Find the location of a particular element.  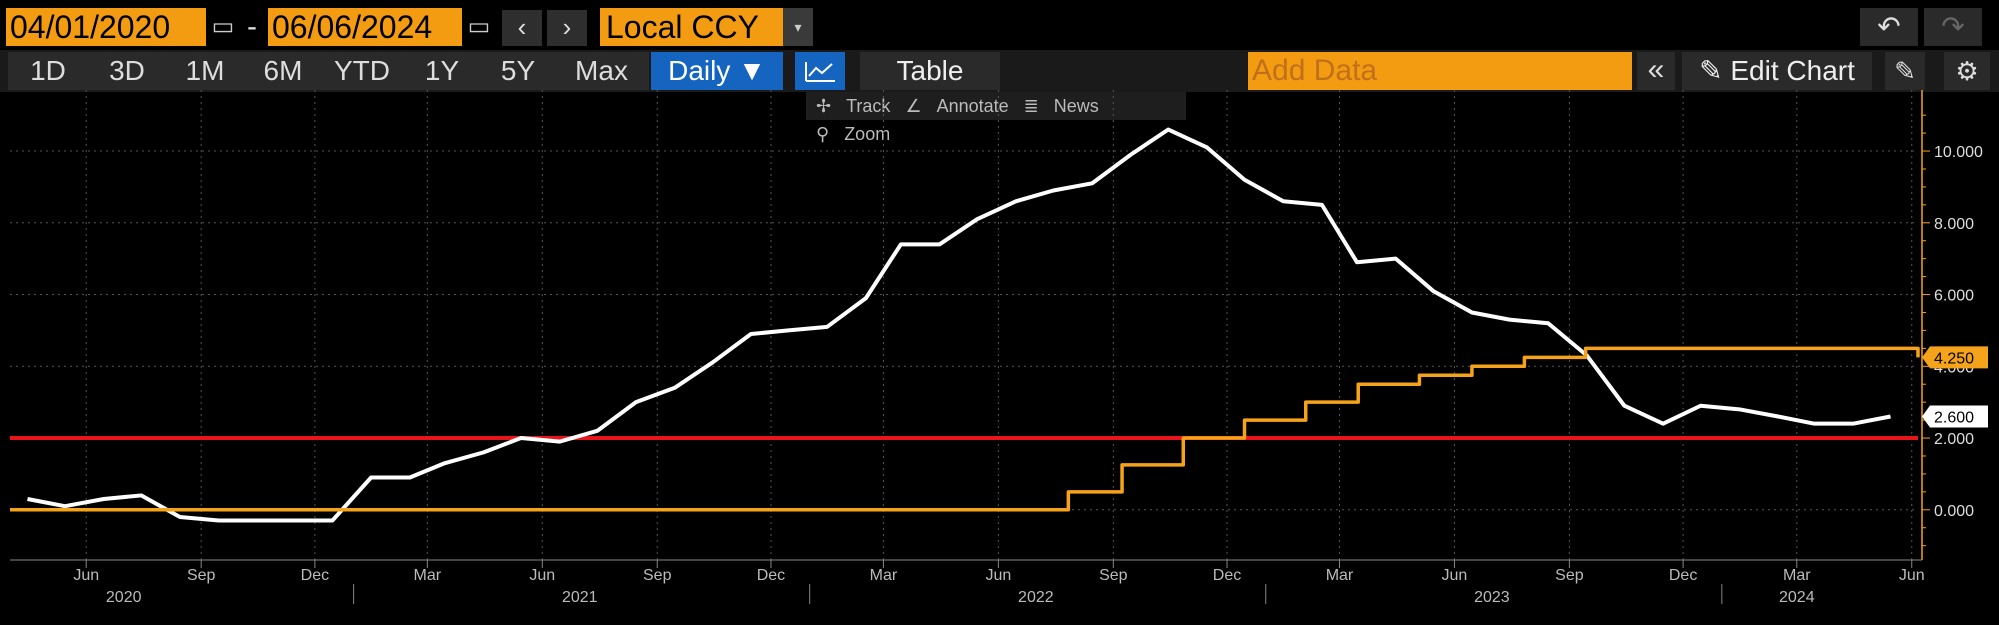

redo-button: ↷ is located at coordinates (1953, 27).